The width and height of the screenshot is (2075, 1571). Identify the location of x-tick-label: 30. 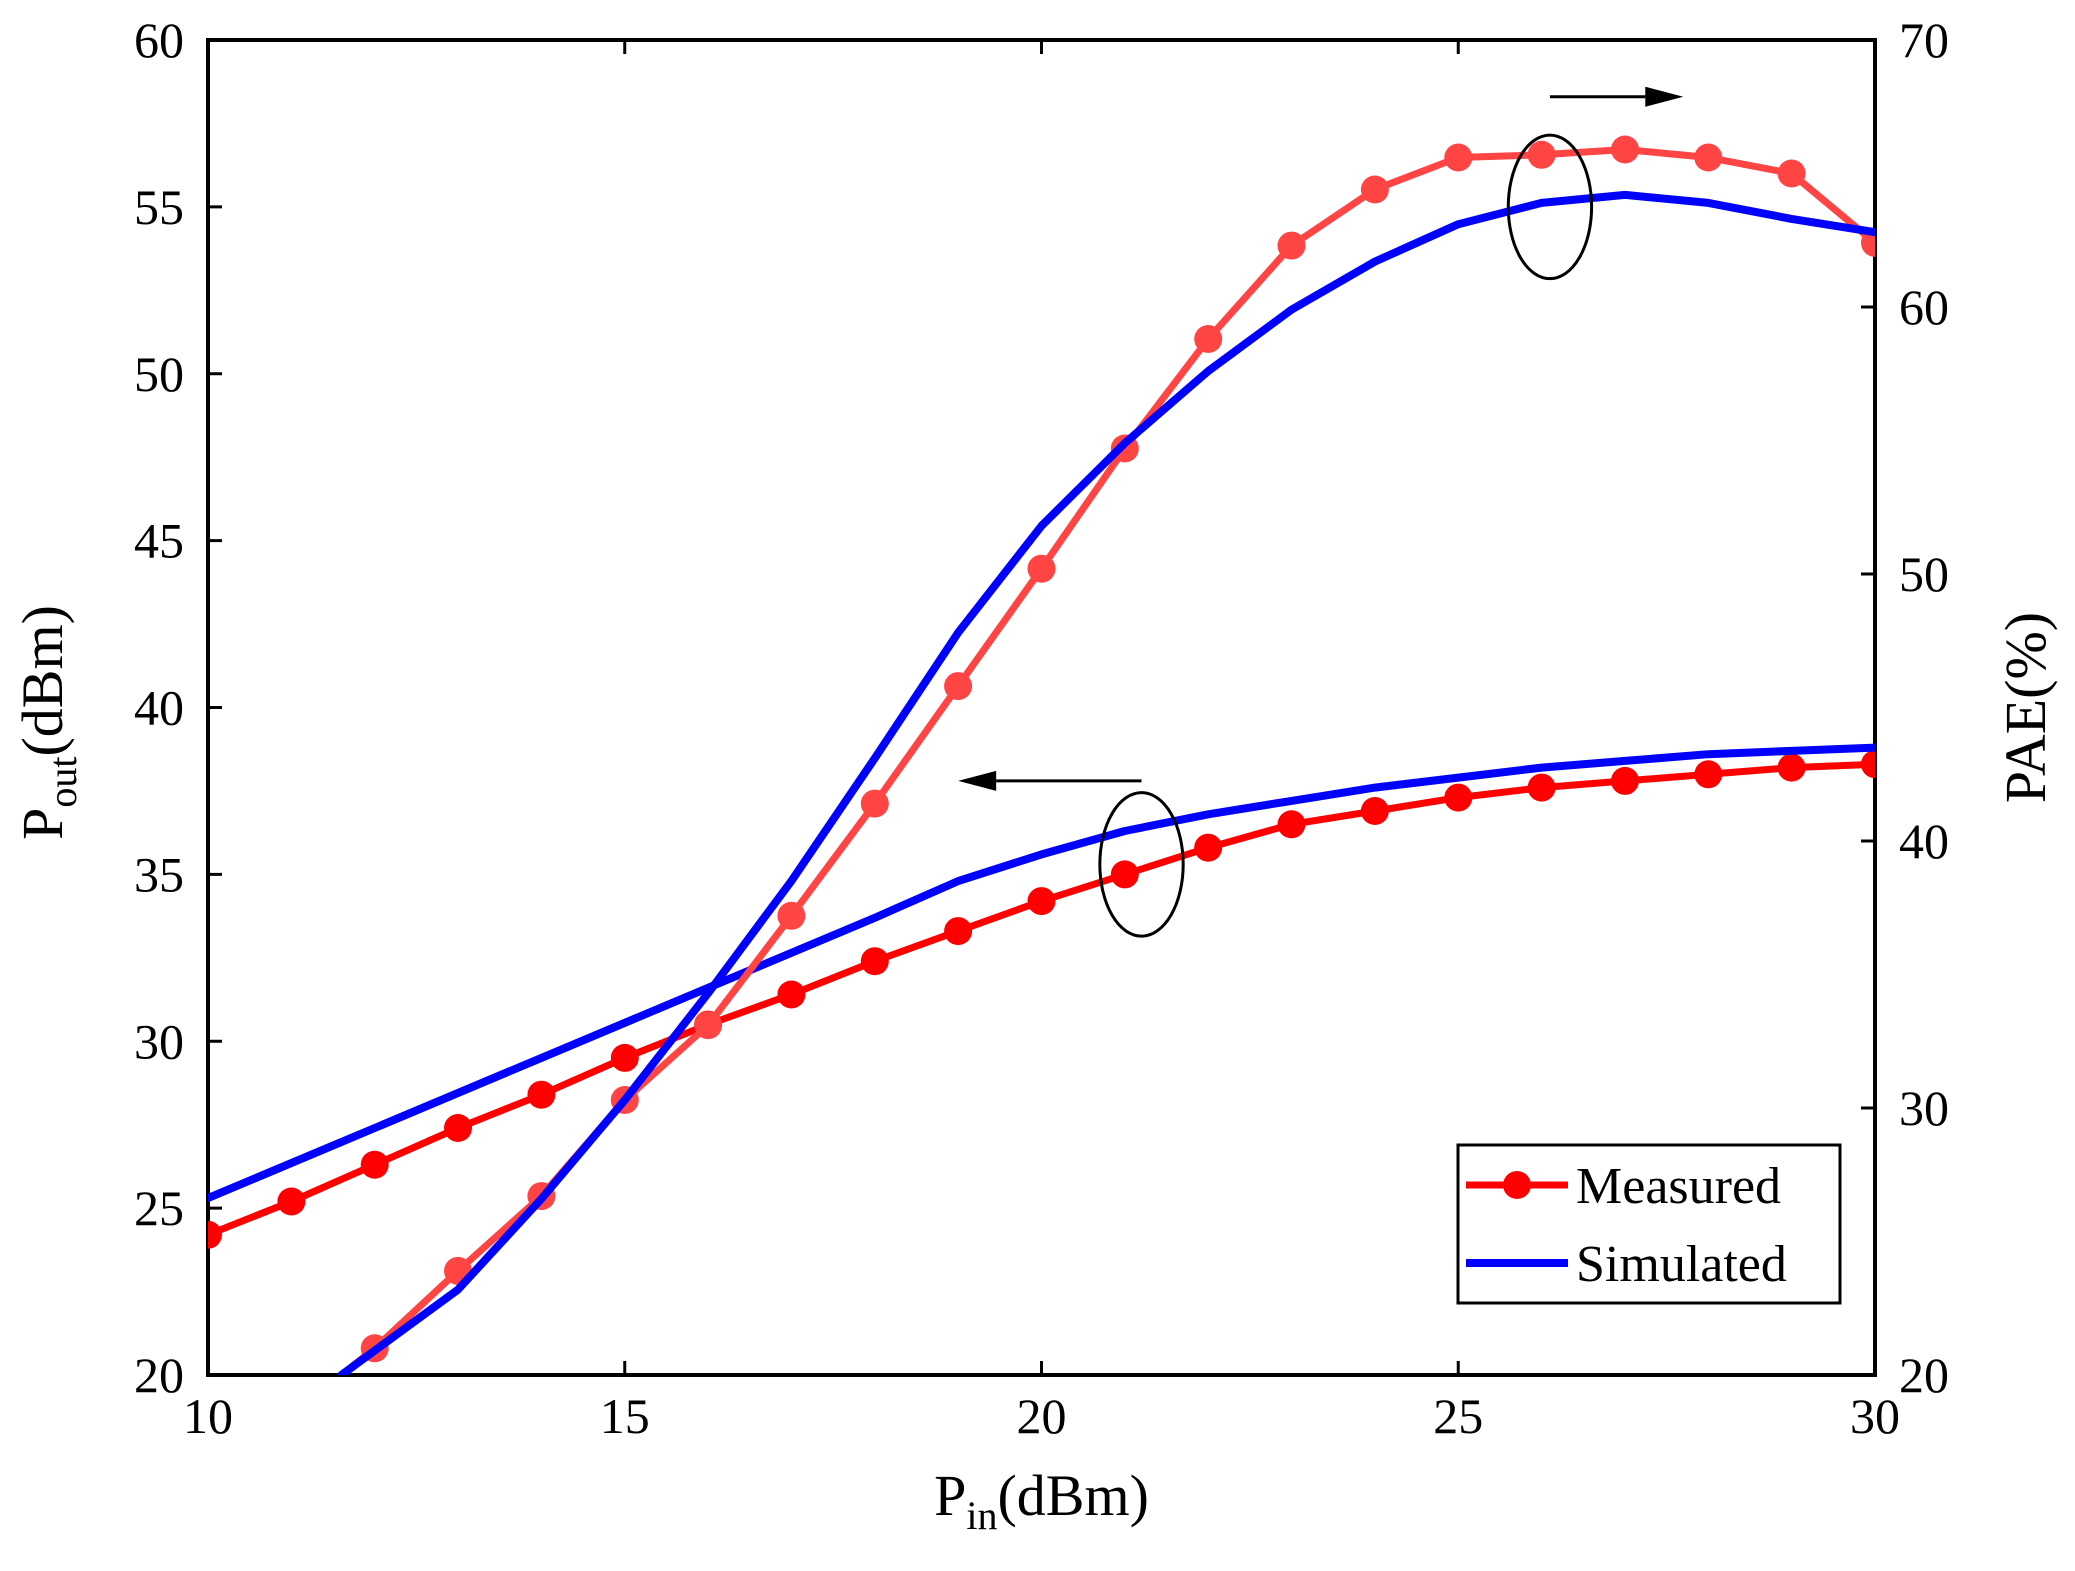
(1875, 1416).